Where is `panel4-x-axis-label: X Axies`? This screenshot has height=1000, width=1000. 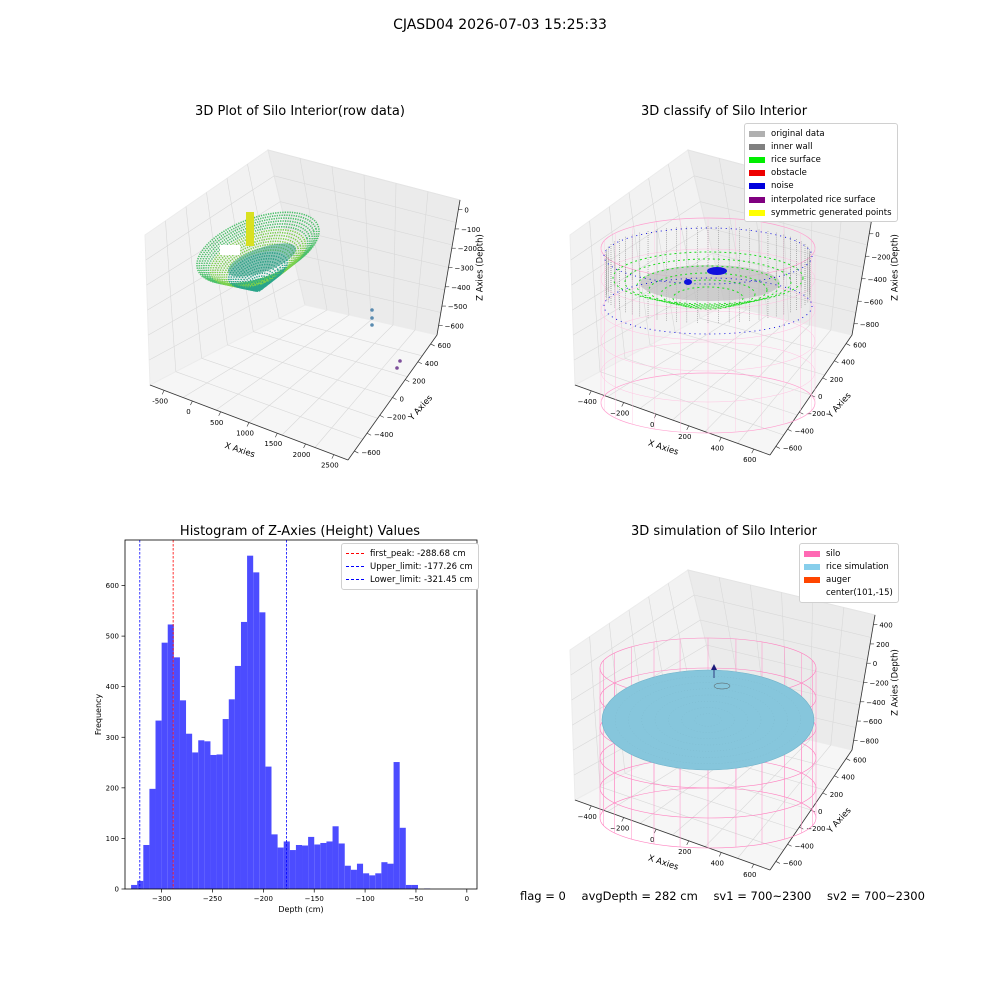 panel4-x-axis-label: X Axies is located at coordinates (663, 862).